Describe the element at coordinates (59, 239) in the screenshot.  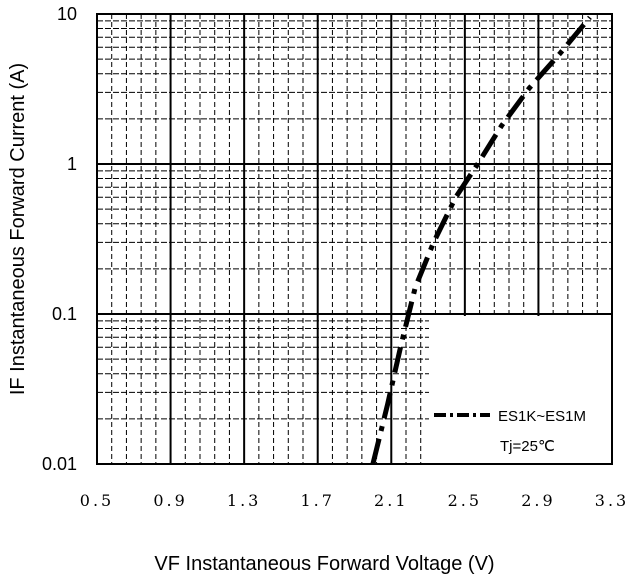
I see `y-tick-labels: 0.01 0.1 1 10` at that location.